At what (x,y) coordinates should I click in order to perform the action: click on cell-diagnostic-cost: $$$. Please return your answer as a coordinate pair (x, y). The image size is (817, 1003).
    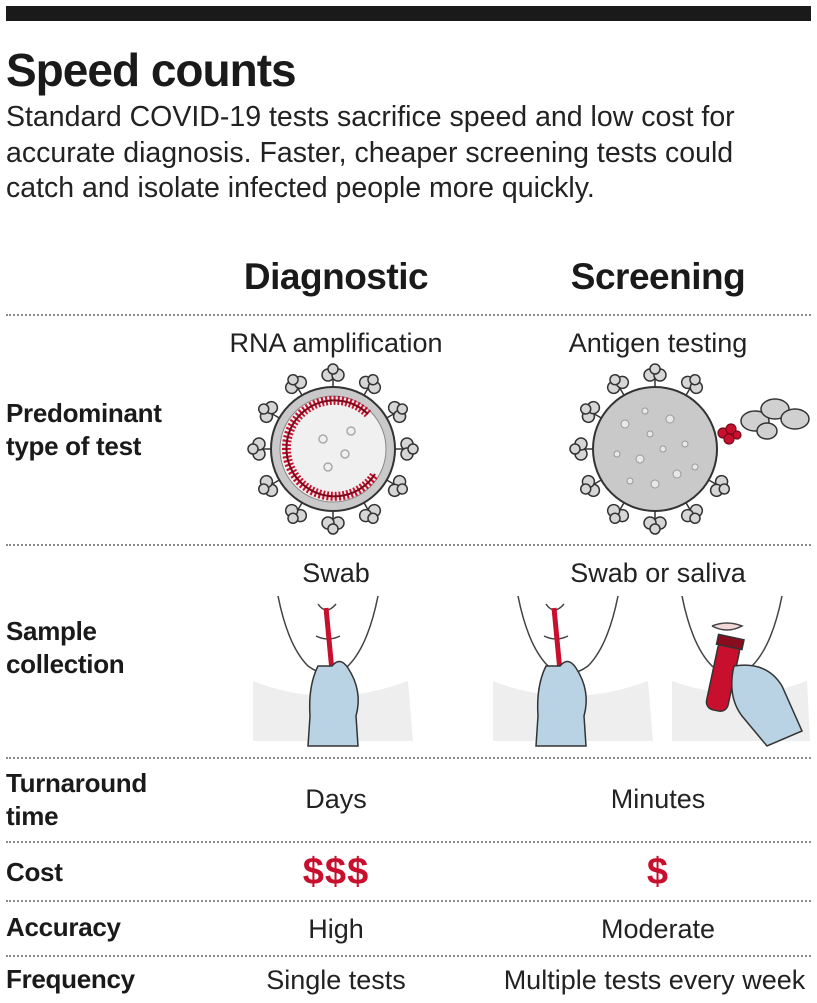
    Looking at the image, I should click on (336, 872).